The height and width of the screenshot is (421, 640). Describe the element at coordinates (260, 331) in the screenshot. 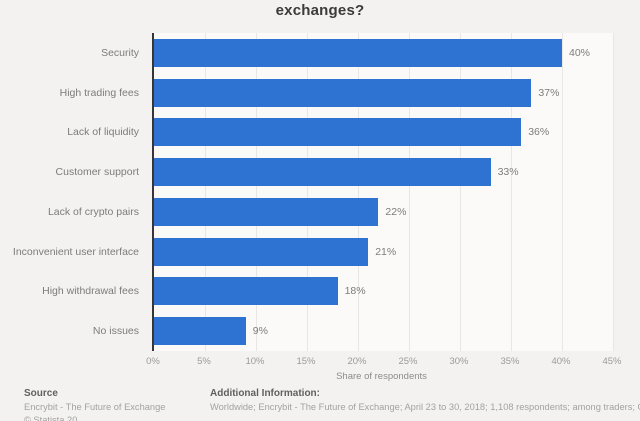

I see `bar-value-label: 9%` at that location.